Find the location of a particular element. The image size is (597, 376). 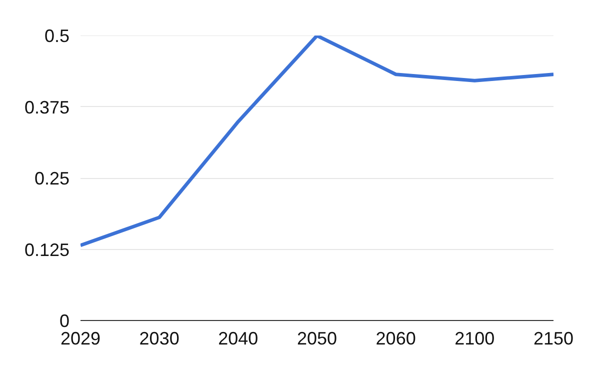

x-tick-label: 2150 is located at coordinates (553, 338).